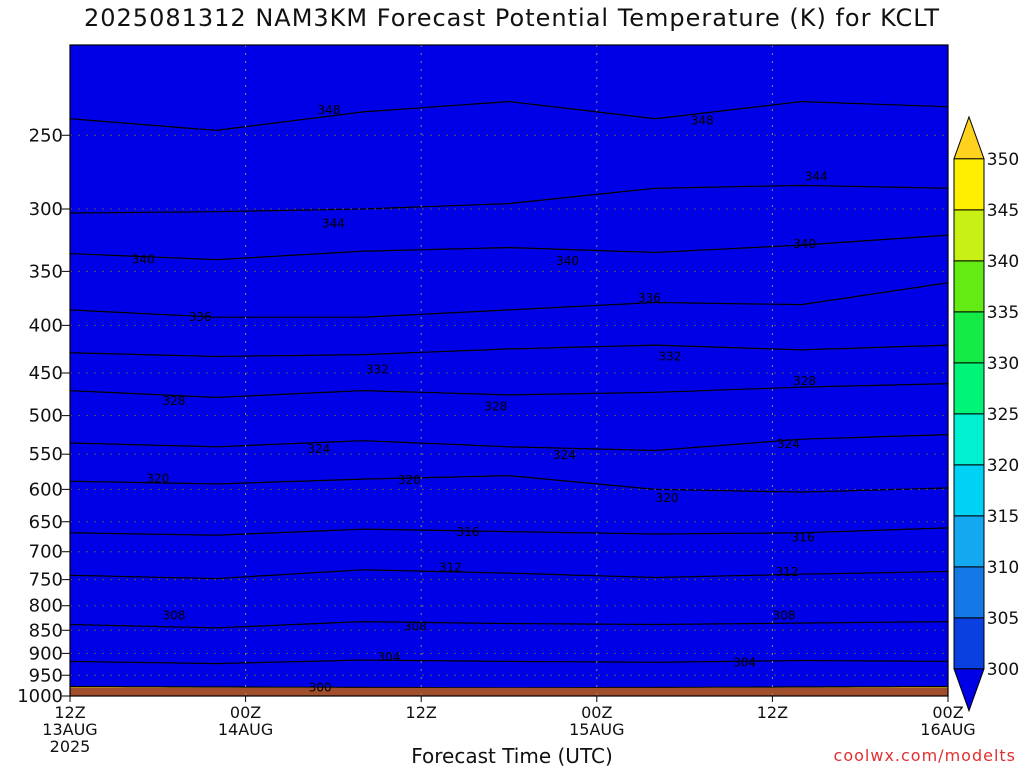  Describe the element at coordinates (1003, 670) in the screenshot. I see `colorbar-label: 300` at that location.